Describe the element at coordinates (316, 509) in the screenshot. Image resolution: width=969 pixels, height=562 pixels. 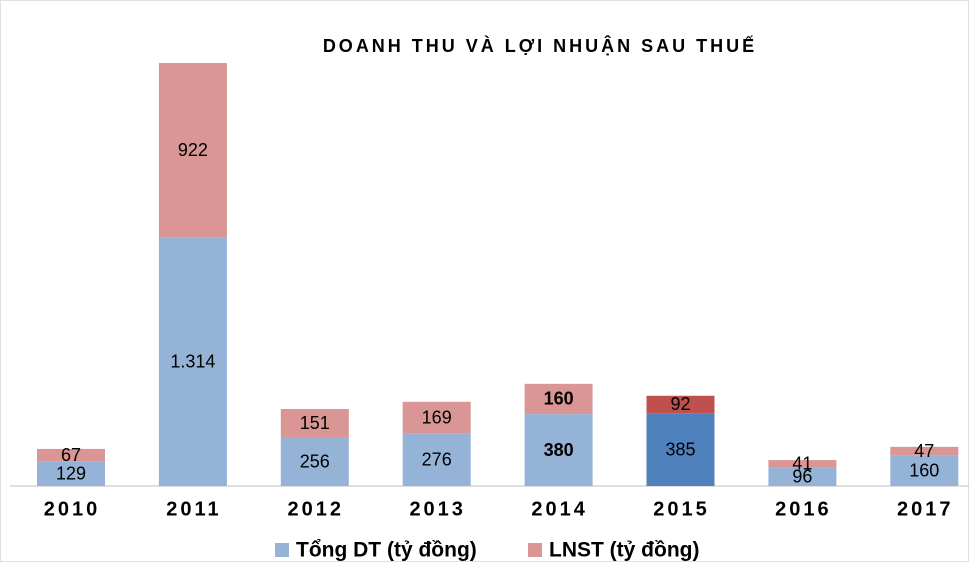
I see `x-tick-label: 2012` at that location.